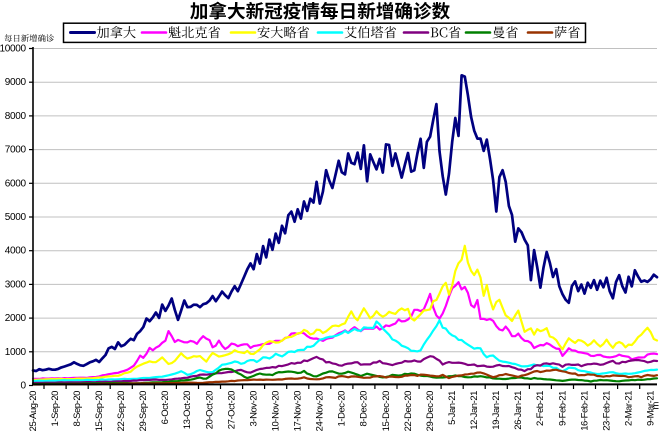 The width and height of the screenshot is (660, 434). I want to click on svg-text: 4000, so click(16, 251).